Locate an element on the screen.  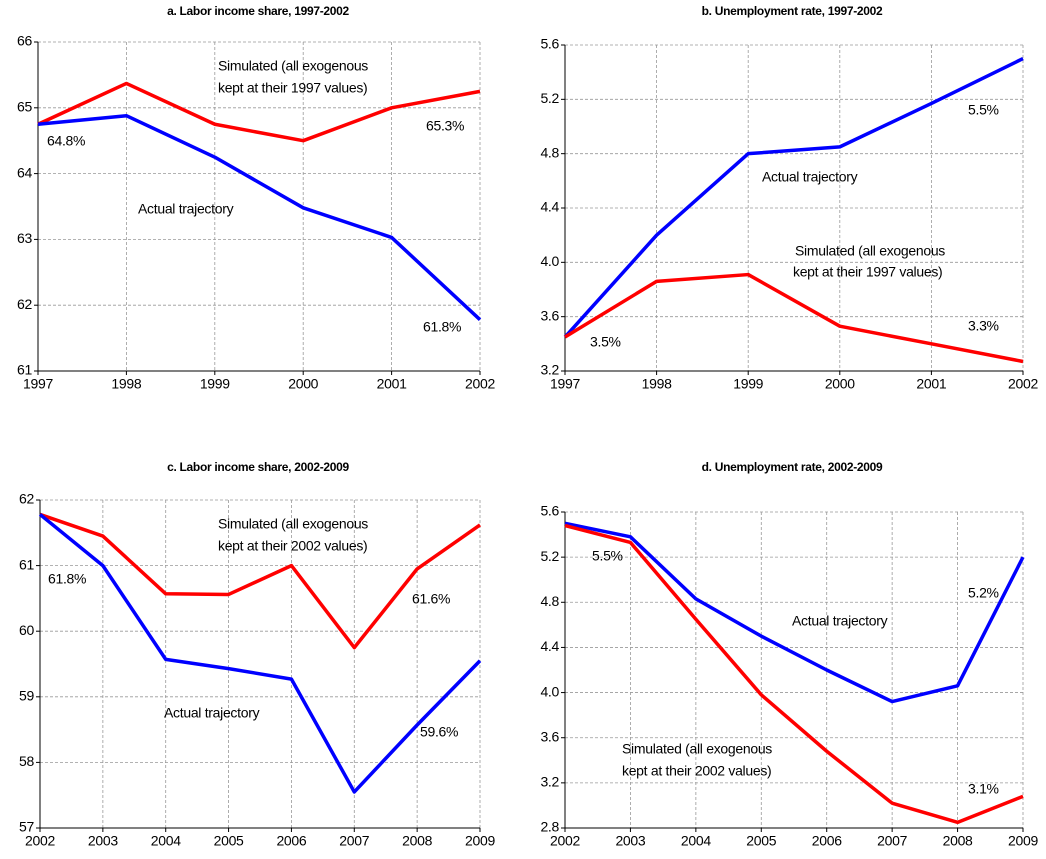
panel-title: d. Unemployment rate, 2002-2009 is located at coordinates (792, 467).